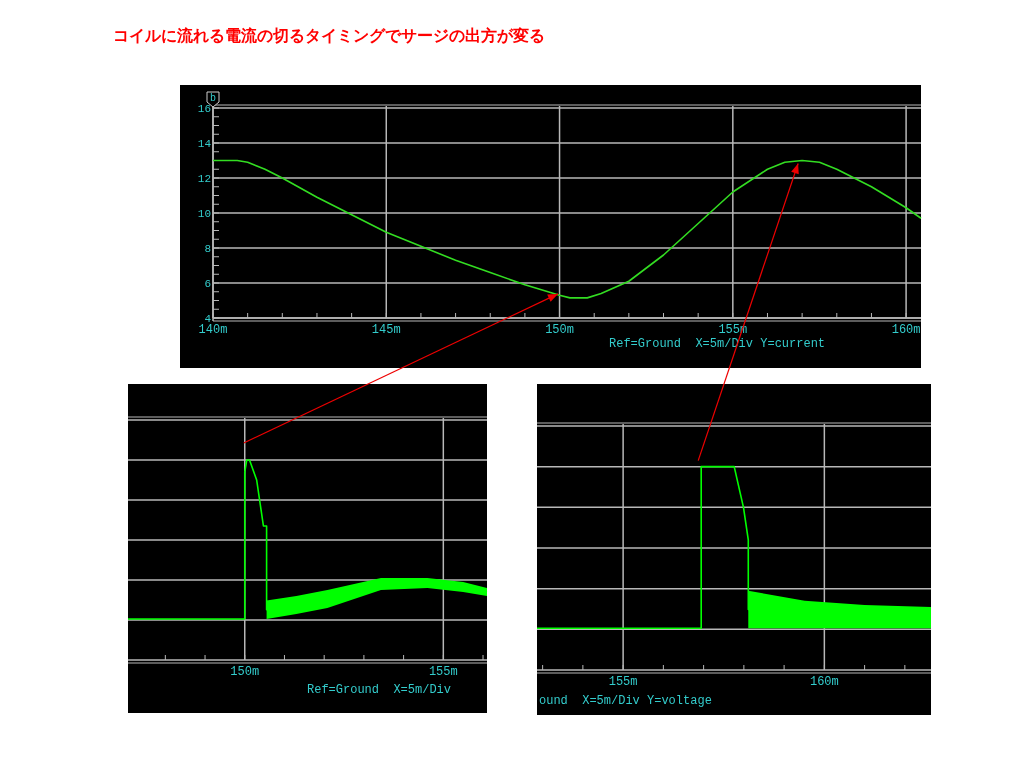 This screenshot has height=768, width=1024. Describe the element at coordinates (204, 109) in the screenshot. I see `y-tick-label: 16` at that location.